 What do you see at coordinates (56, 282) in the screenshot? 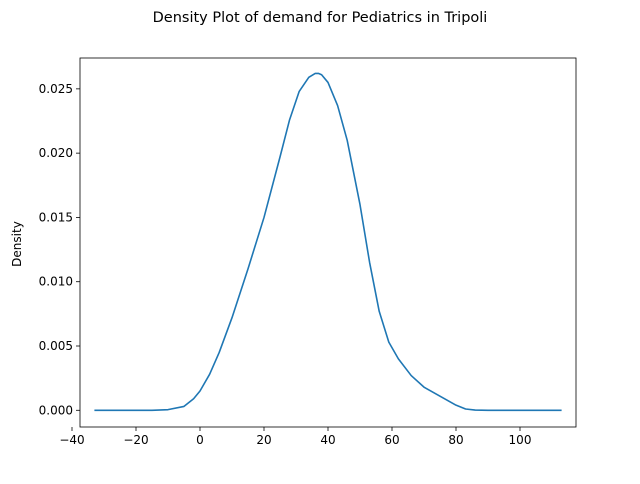
I see `y-tick-label: 0.010` at bounding box center [56, 282].